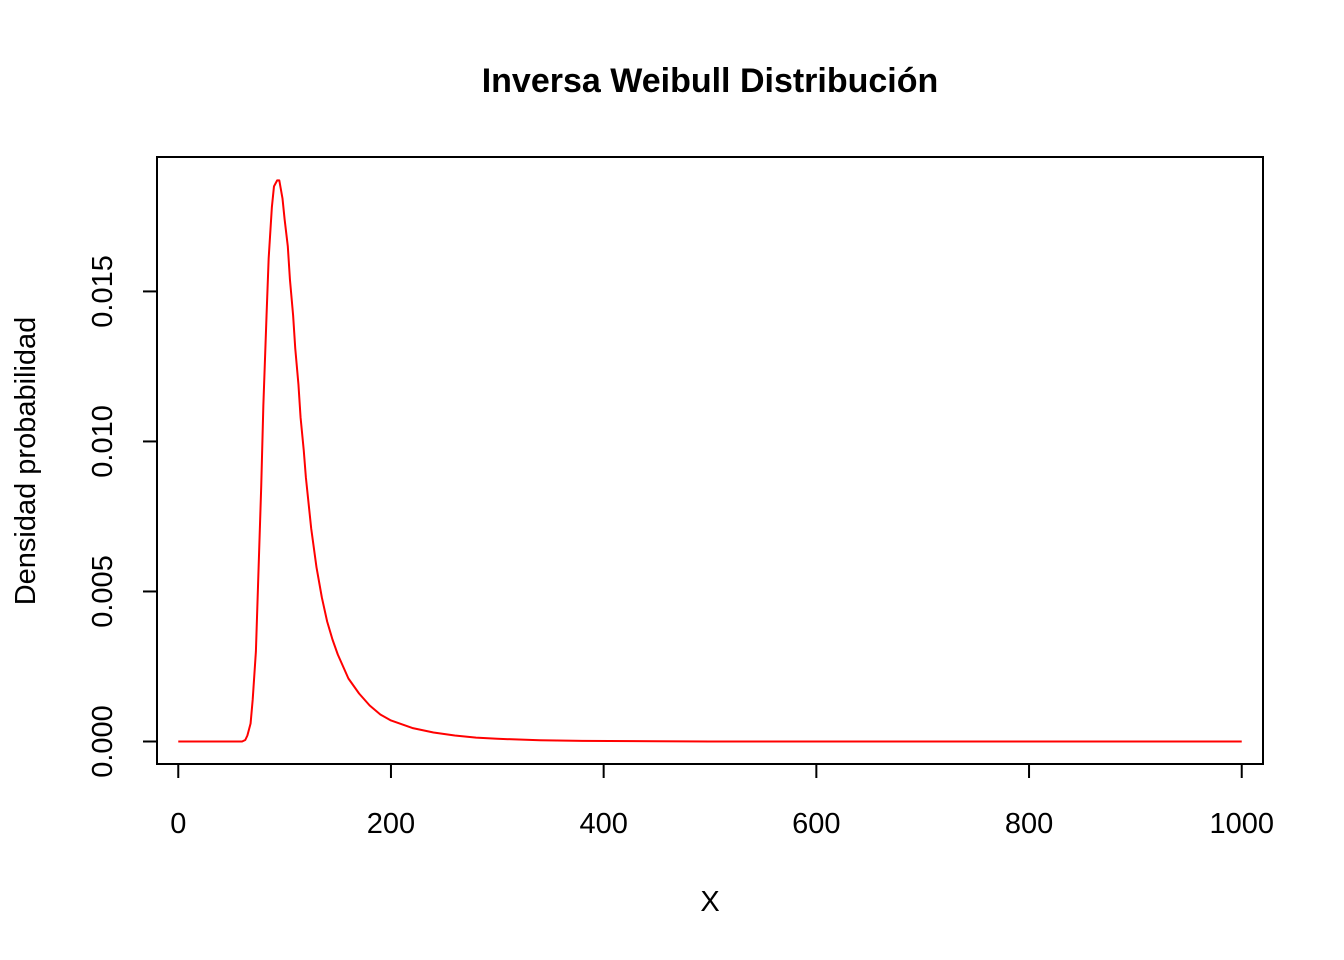 This screenshot has height=960, width=1344. What do you see at coordinates (103, 291) in the screenshot?
I see `y-tick-label: 0.015` at bounding box center [103, 291].